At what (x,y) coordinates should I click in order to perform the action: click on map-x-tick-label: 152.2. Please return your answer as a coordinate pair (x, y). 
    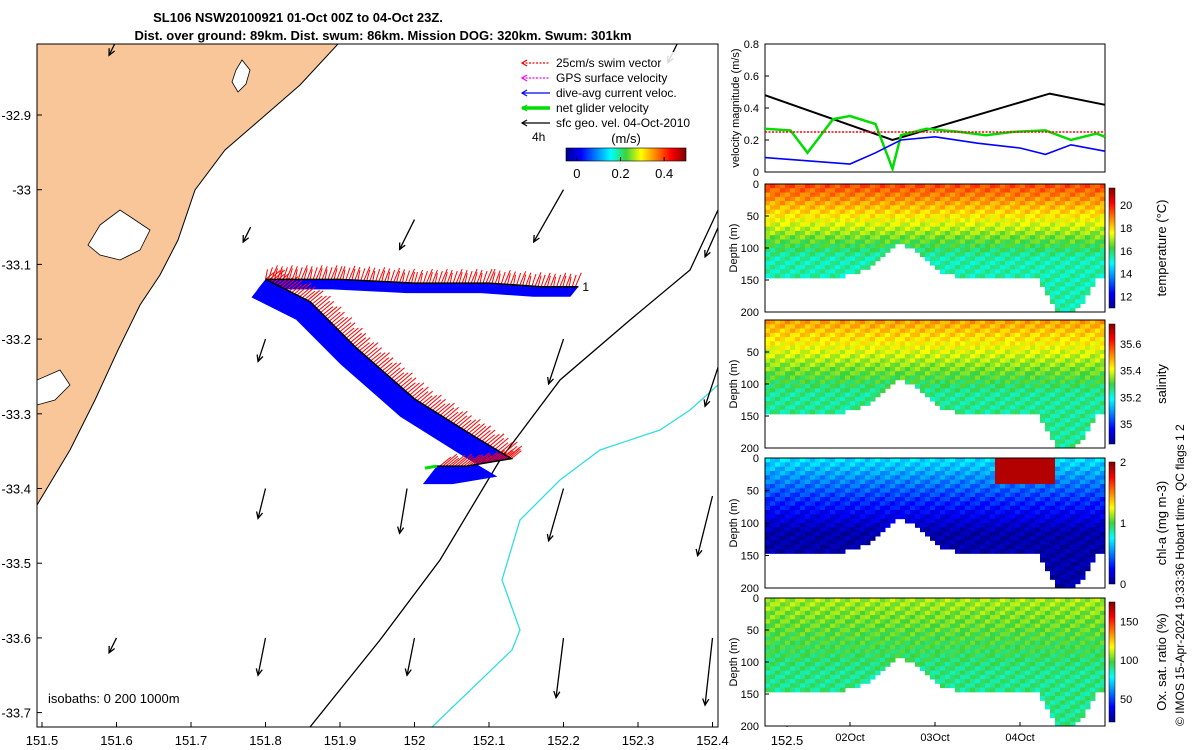
    Looking at the image, I should click on (563, 740).